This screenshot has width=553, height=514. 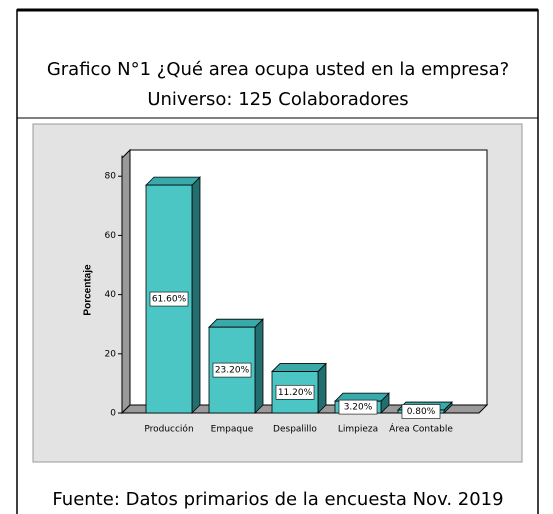 I want to click on y-tick-label: 40, so click(x=111, y=295).